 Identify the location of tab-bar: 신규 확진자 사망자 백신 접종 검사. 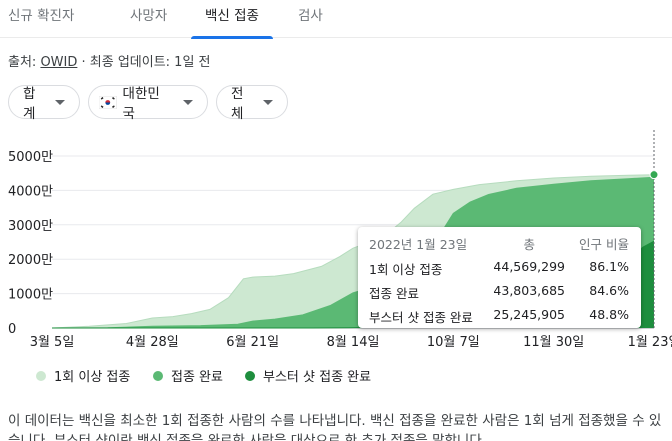
(336, 19).